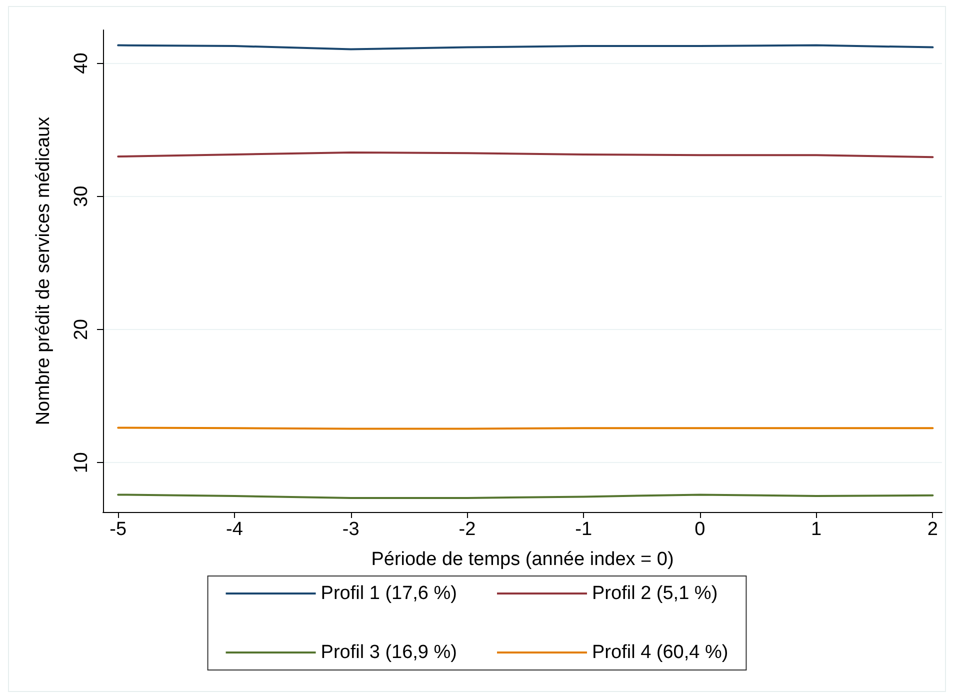 Image resolution: width=954 pixels, height=696 pixels. Describe the element at coordinates (655, 593) in the screenshot. I see `legend-label: Profil 2 (5,1 %)` at that location.